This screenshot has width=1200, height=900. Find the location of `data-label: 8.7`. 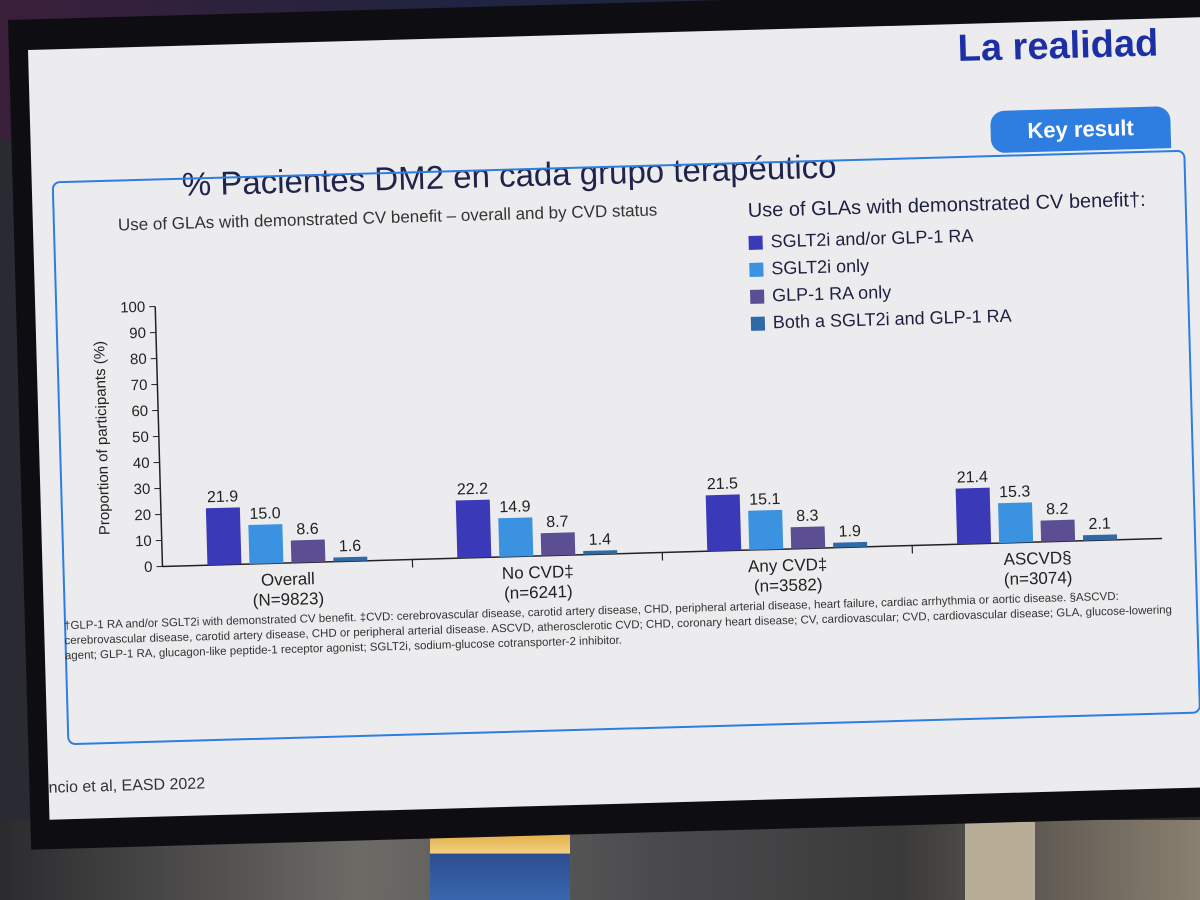

data-label: 8.7 is located at coordinates (557, 522).